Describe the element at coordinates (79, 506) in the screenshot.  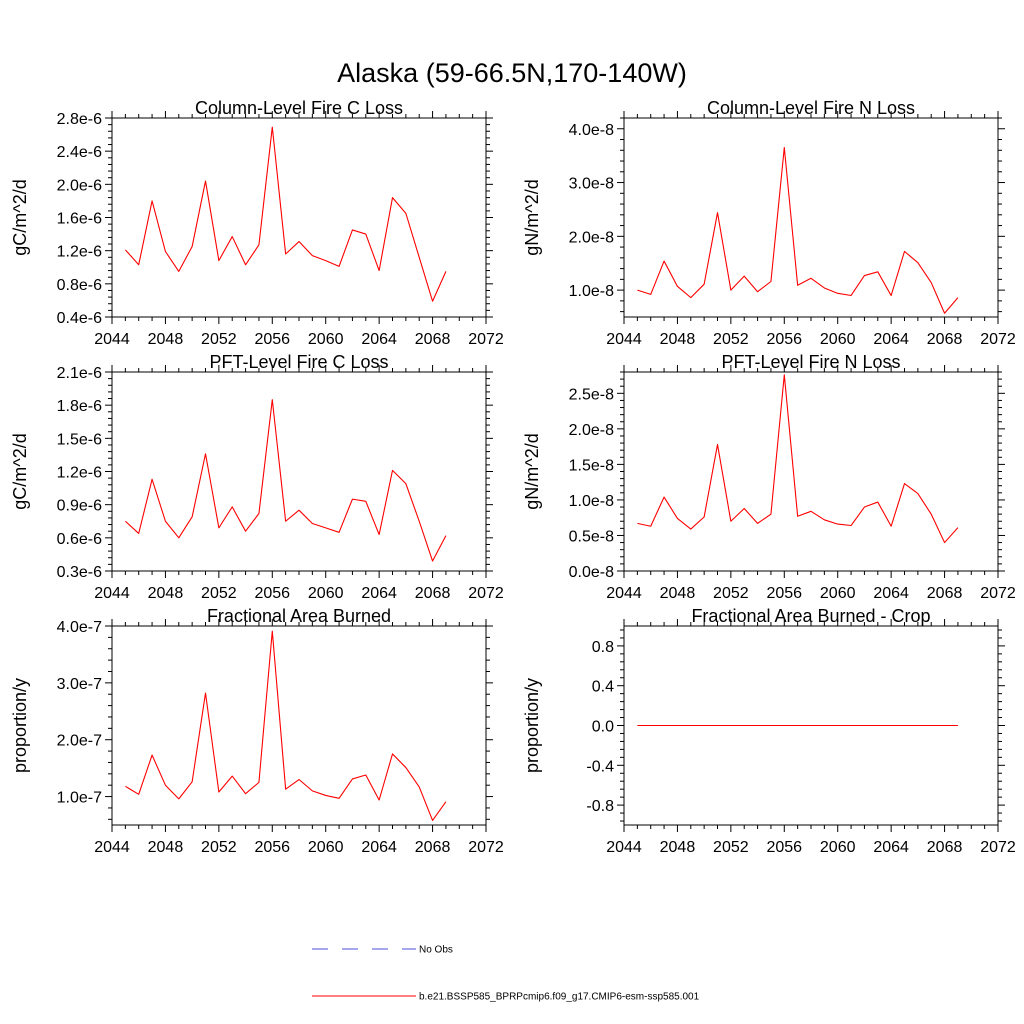
I see `y-tick-label: 0.9e-6` at that location.